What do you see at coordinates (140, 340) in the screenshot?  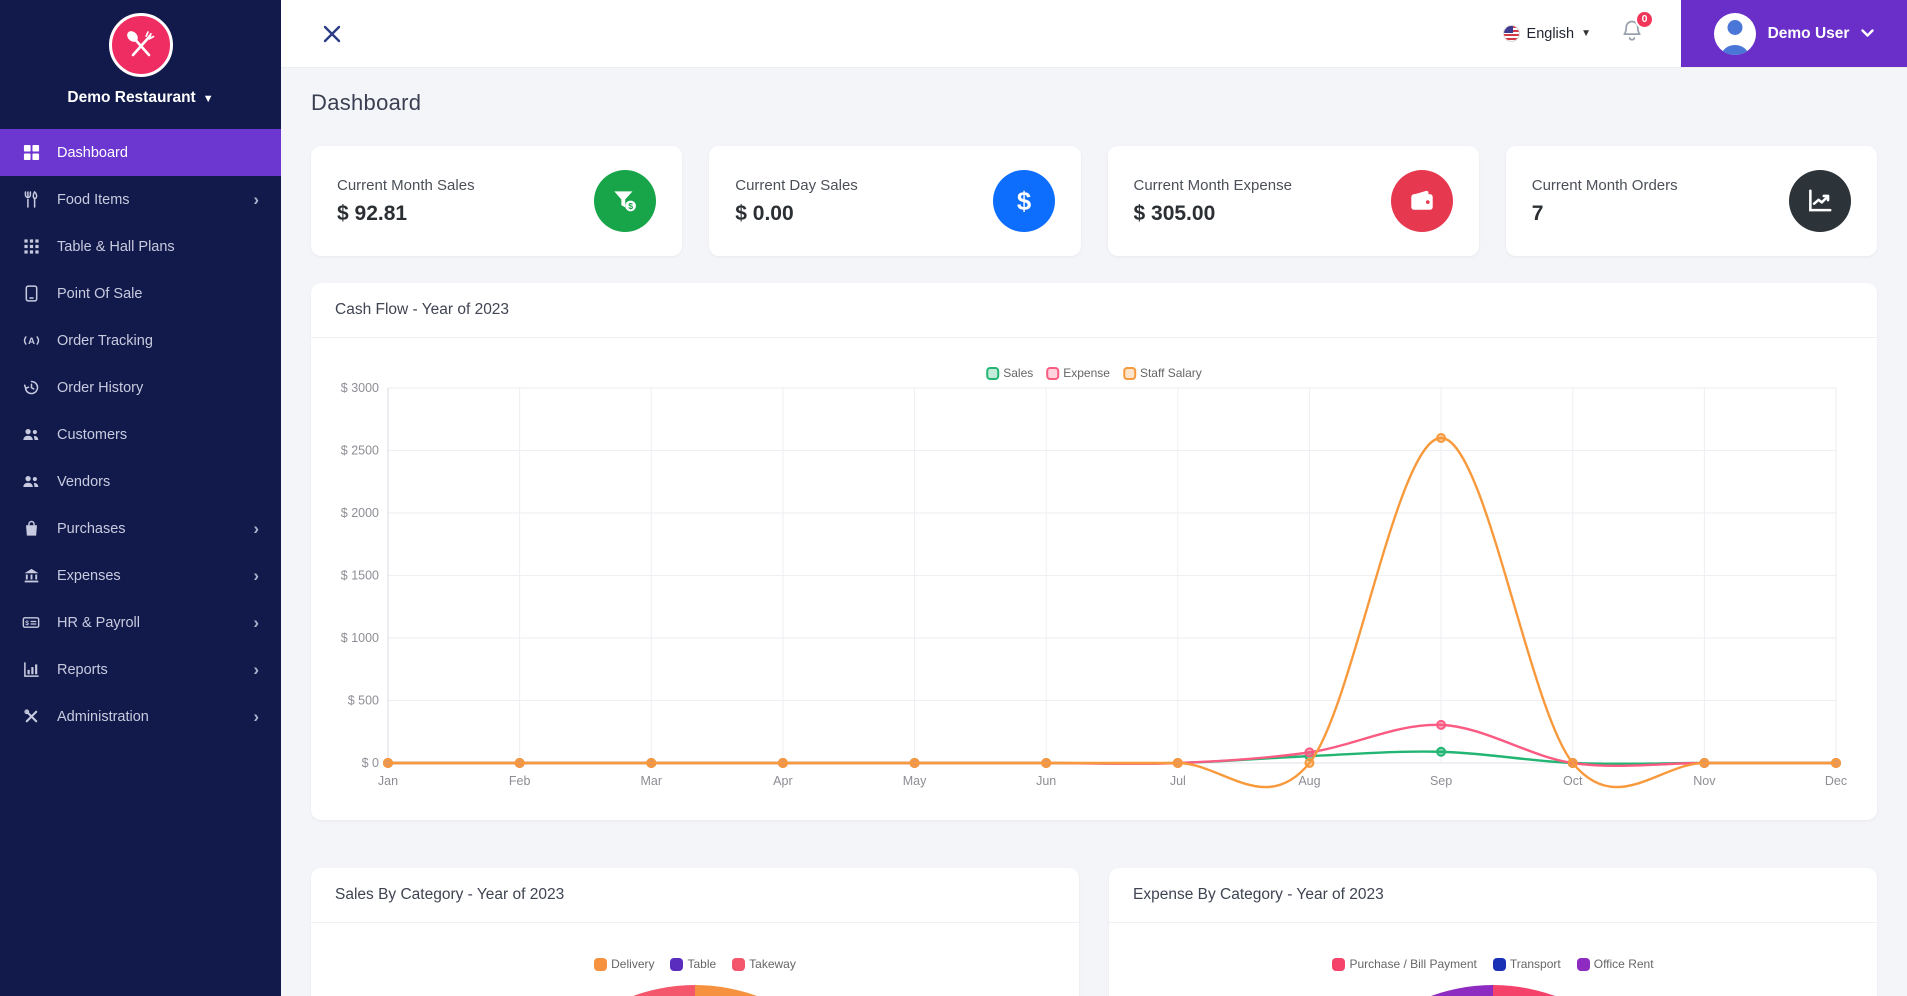 I see `sidebar-item-order-tracking: A Order Tracking` at bounding box center [140, 340].